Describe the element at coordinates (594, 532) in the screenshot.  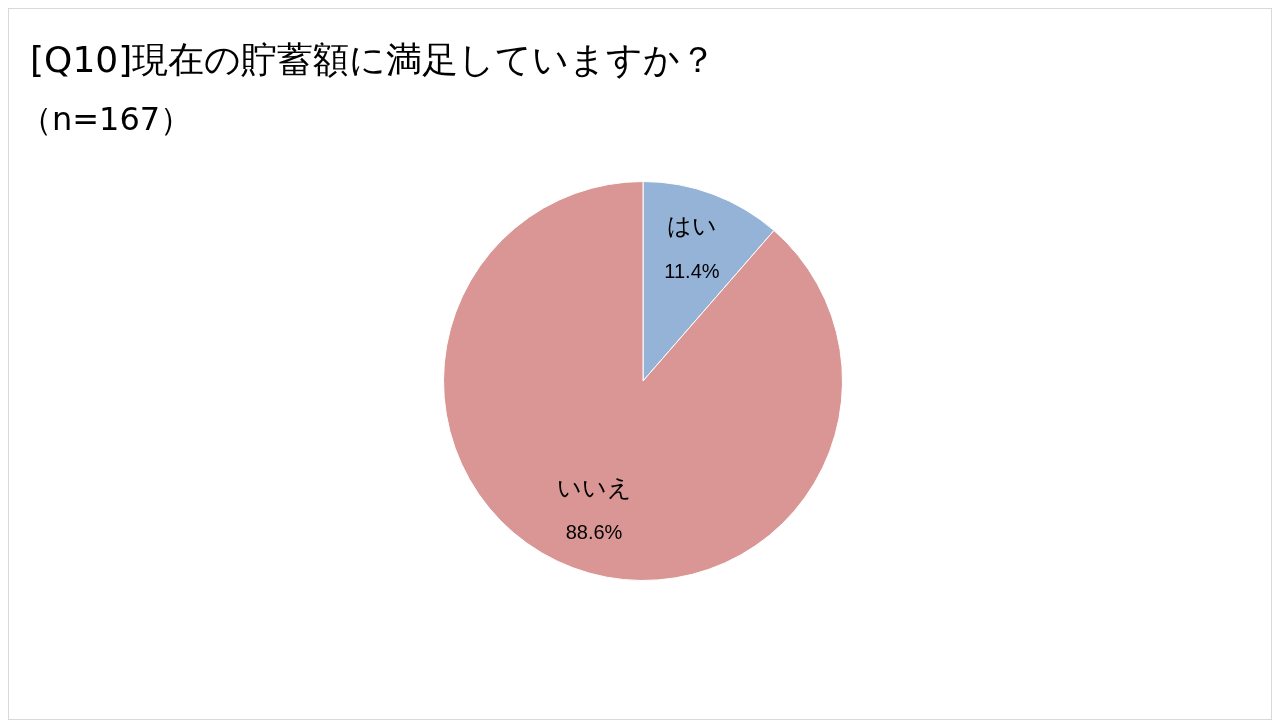
I see `data-label: 88.6%` at that location.